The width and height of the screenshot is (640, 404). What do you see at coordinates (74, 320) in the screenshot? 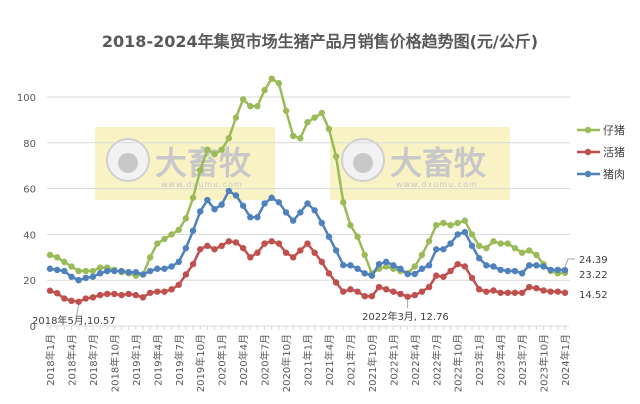
I see `annotation-label: 2018年5月,10.57` at bounding box center [74, 320].